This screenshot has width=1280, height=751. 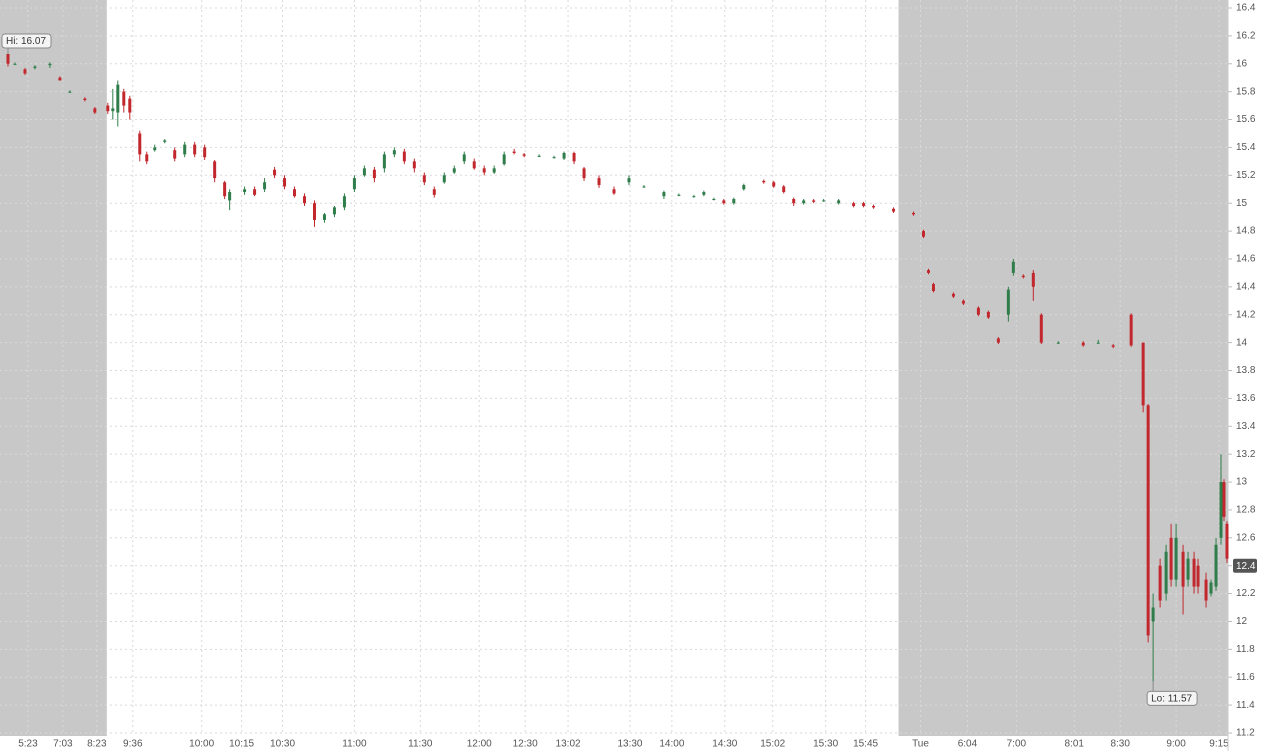 What do you see at coordinates (1246, 454) in the screenshot?
I see `y-tick-label: 13.2` at bounding box center [1246, 454].